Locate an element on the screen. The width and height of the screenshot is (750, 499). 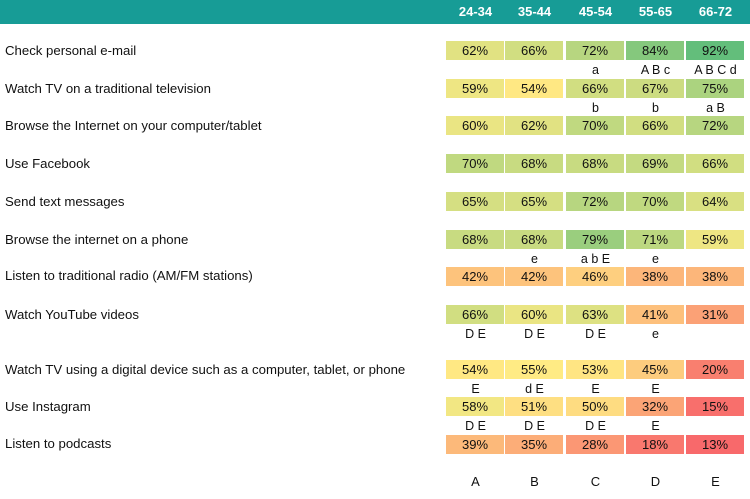
row-label: Use Instagram is located at coordinates (48, 406).